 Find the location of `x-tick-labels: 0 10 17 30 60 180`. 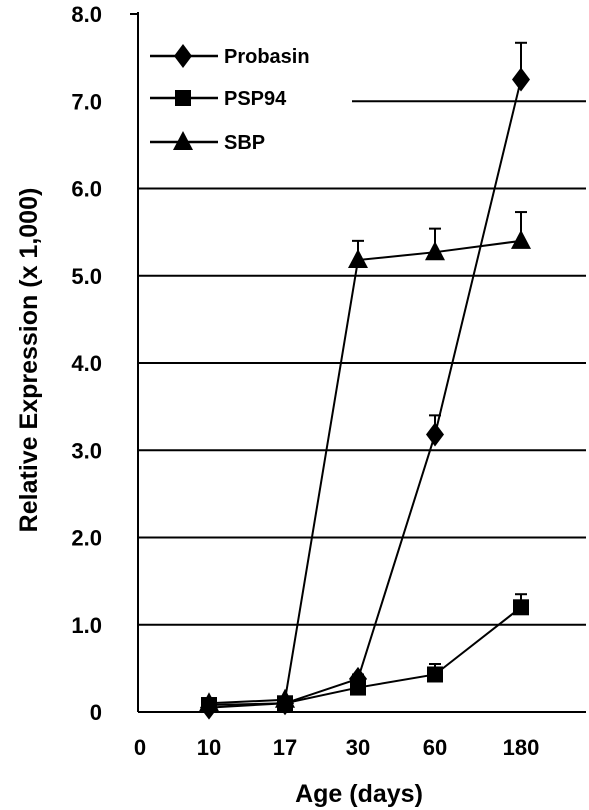

x-tick-labels: 0 10 17 30 60 180 is located at coordinates (336, 747).